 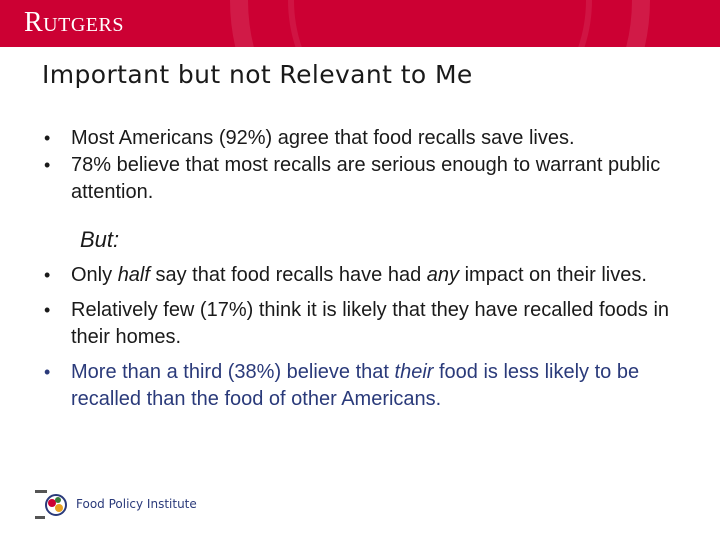 I want to click on emphasis-their: their, so click(x=414, y=372).